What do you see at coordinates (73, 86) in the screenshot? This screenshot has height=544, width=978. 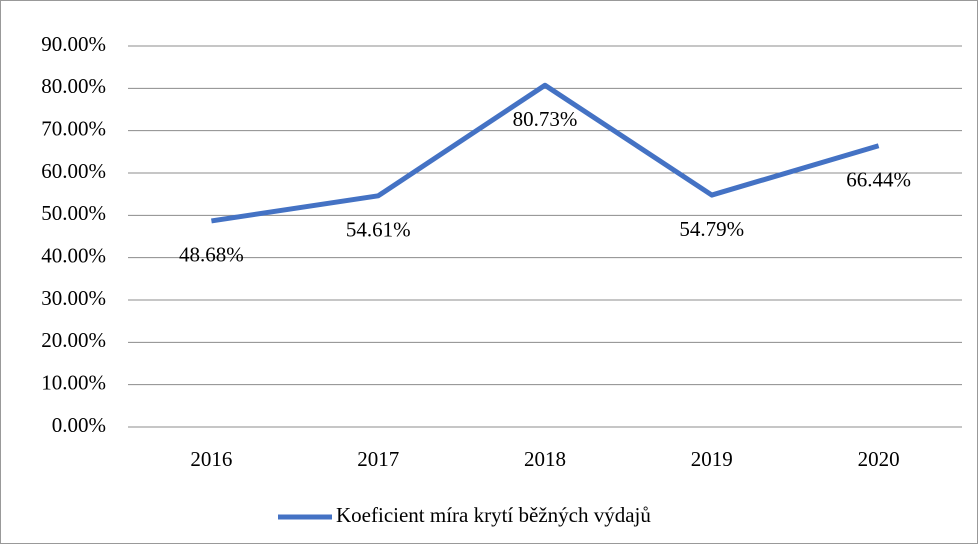 I see `y-tick-label: 80.00%` at bounding box center [73, 86].